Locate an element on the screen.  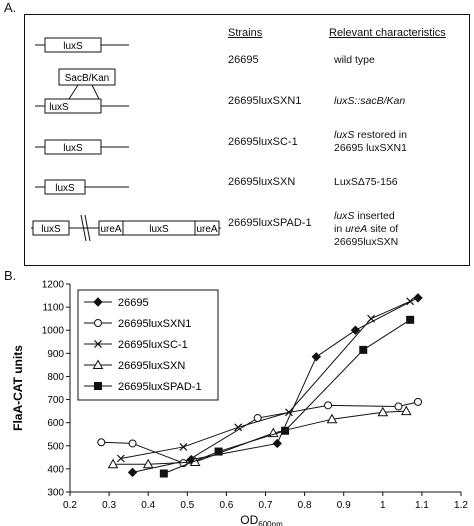
x-tick-label: 0.9 is located at coordinates (344, 505).